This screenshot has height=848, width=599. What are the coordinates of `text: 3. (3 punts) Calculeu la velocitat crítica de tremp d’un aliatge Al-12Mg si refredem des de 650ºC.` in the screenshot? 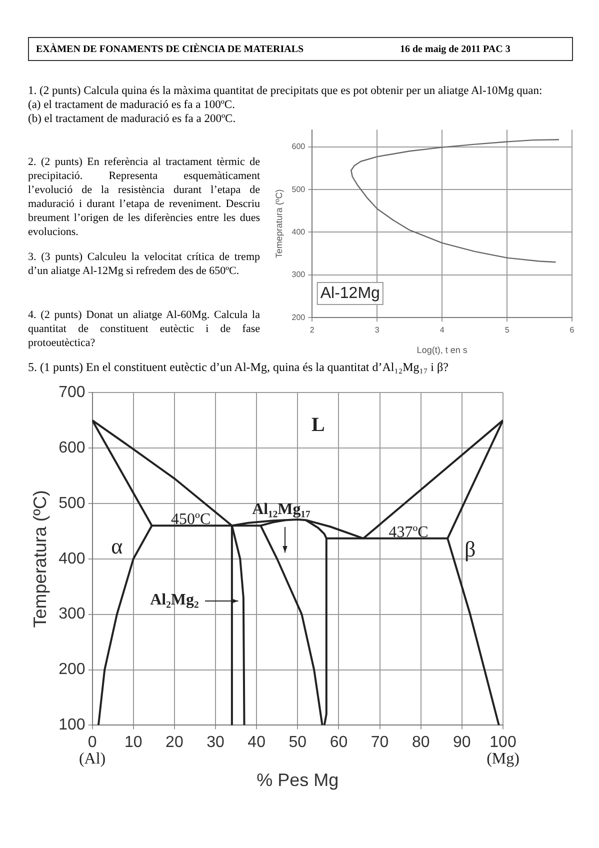 It's located at (144, 264).